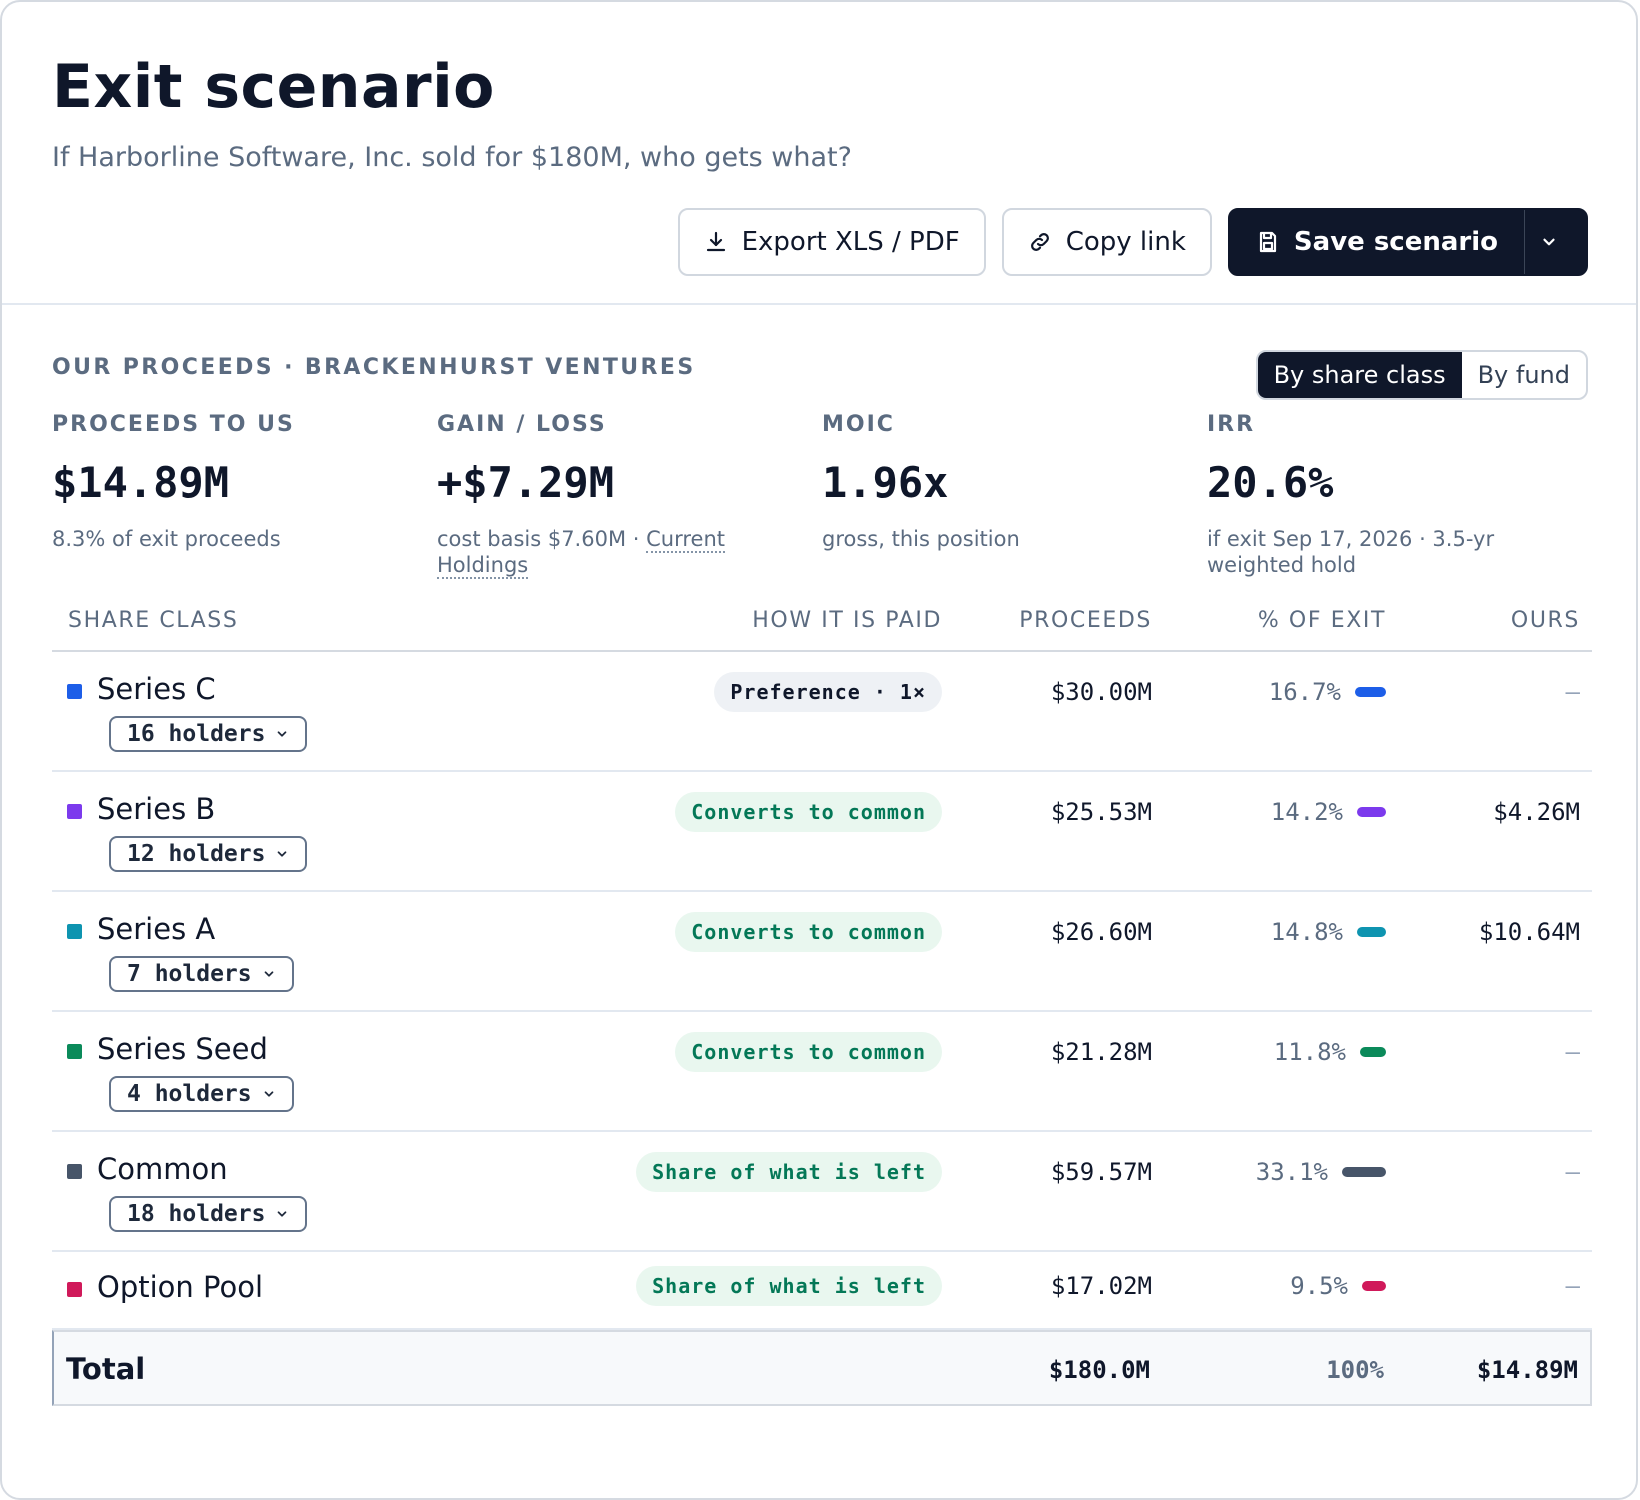  I want to click on save-scenario-split-button: Save scenario, so click(1407, 242).